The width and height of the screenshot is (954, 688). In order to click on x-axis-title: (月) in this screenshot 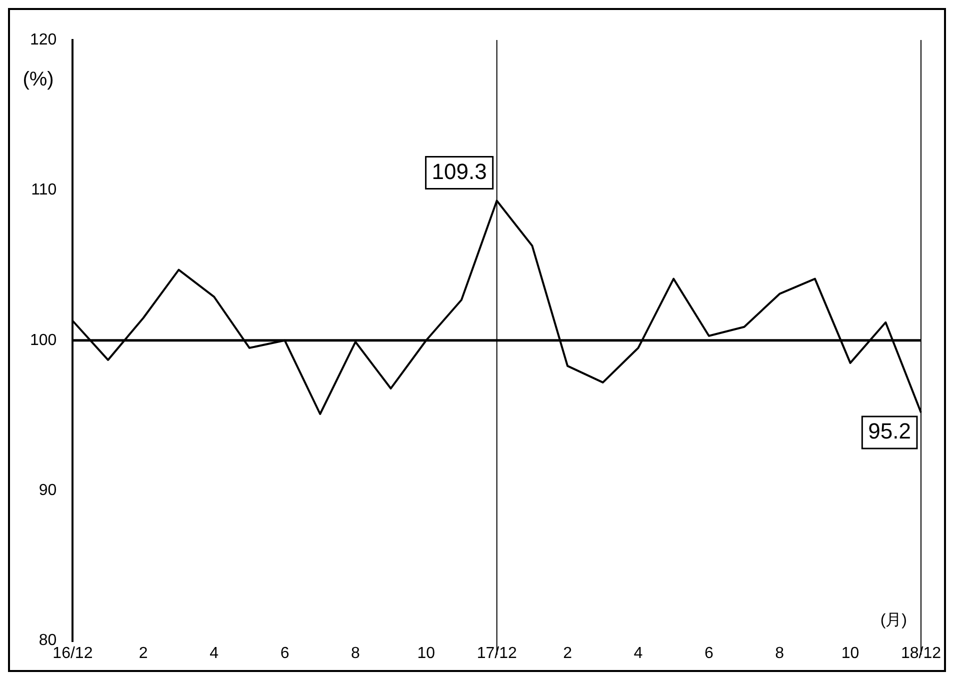, I will do `click(893, 621)`.